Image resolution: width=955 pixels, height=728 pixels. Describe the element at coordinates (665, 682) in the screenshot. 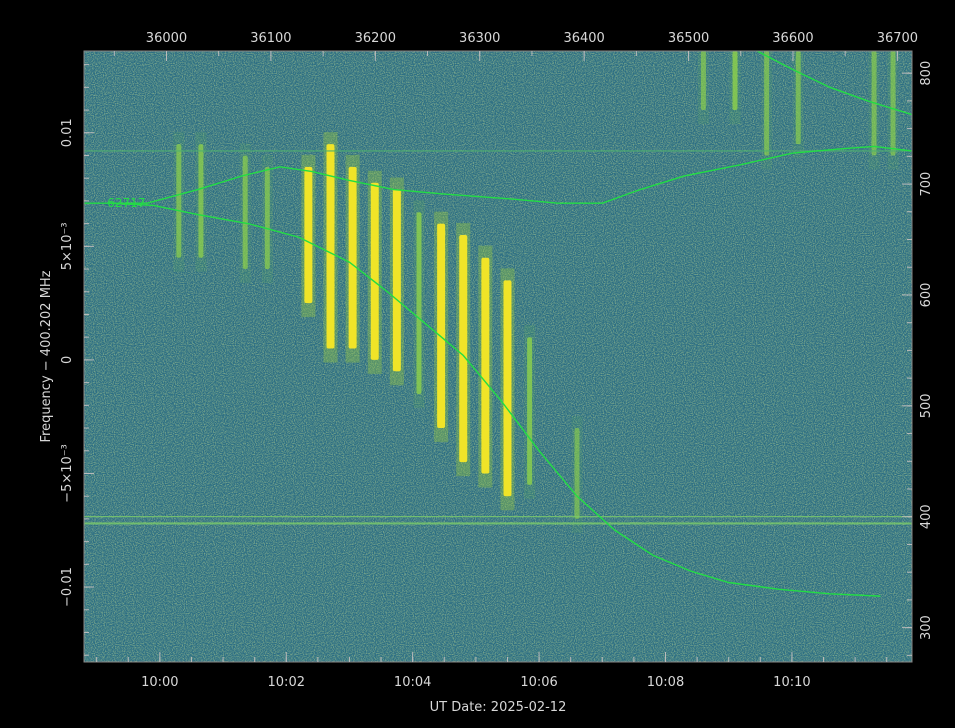

I see `tick-label: 10:08` at that location.